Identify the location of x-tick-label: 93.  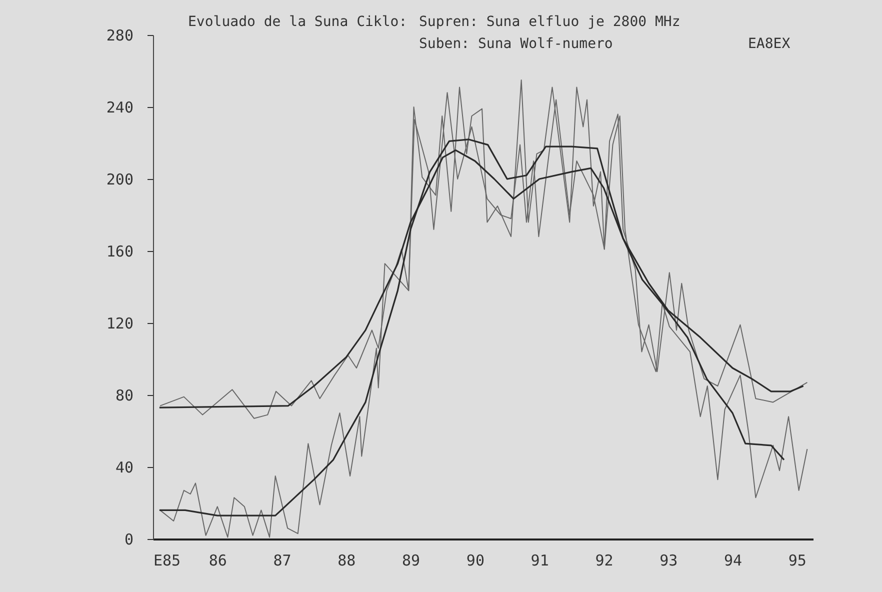
(669, 561).